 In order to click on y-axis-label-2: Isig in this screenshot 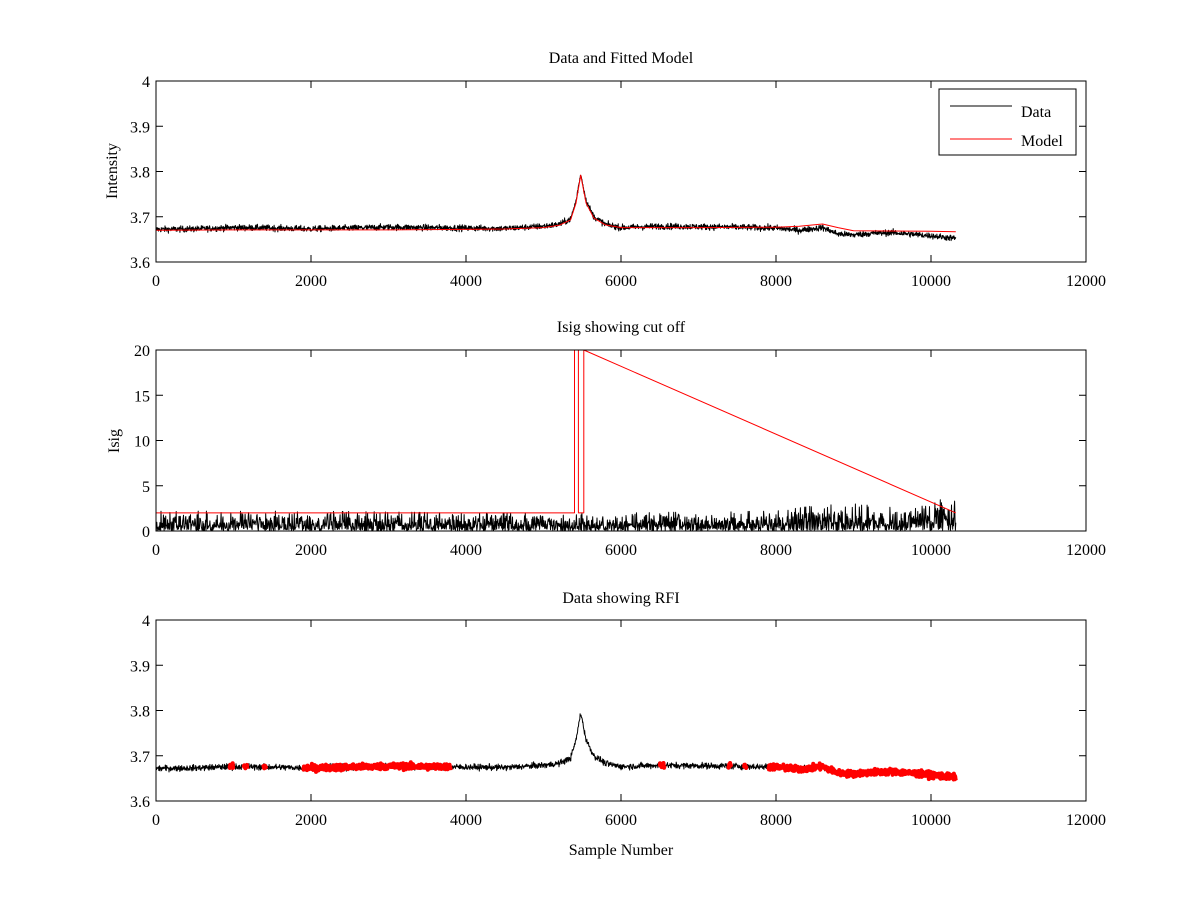, I will do `click(114, 441)`.